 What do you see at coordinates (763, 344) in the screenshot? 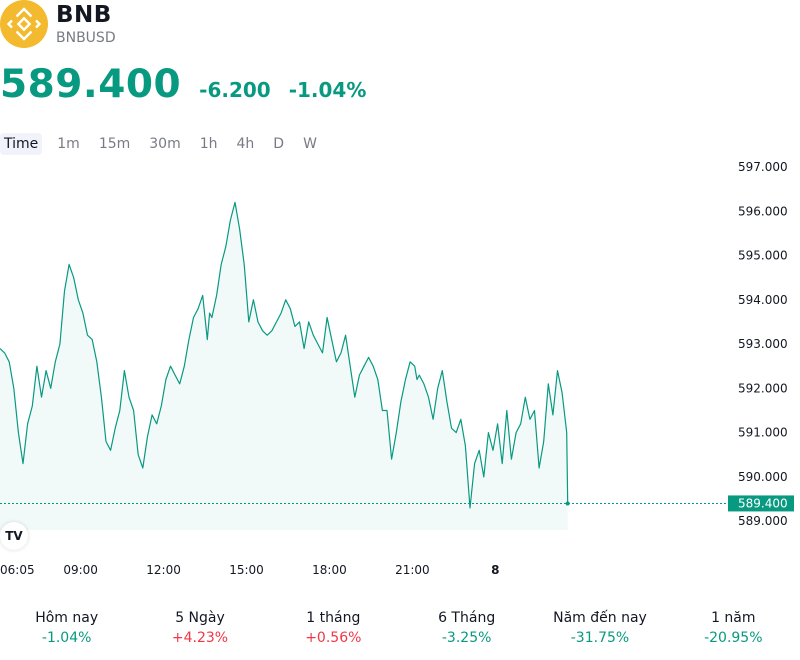
I see `y-tick-label: 593.000` at bounding box center [763, 344].